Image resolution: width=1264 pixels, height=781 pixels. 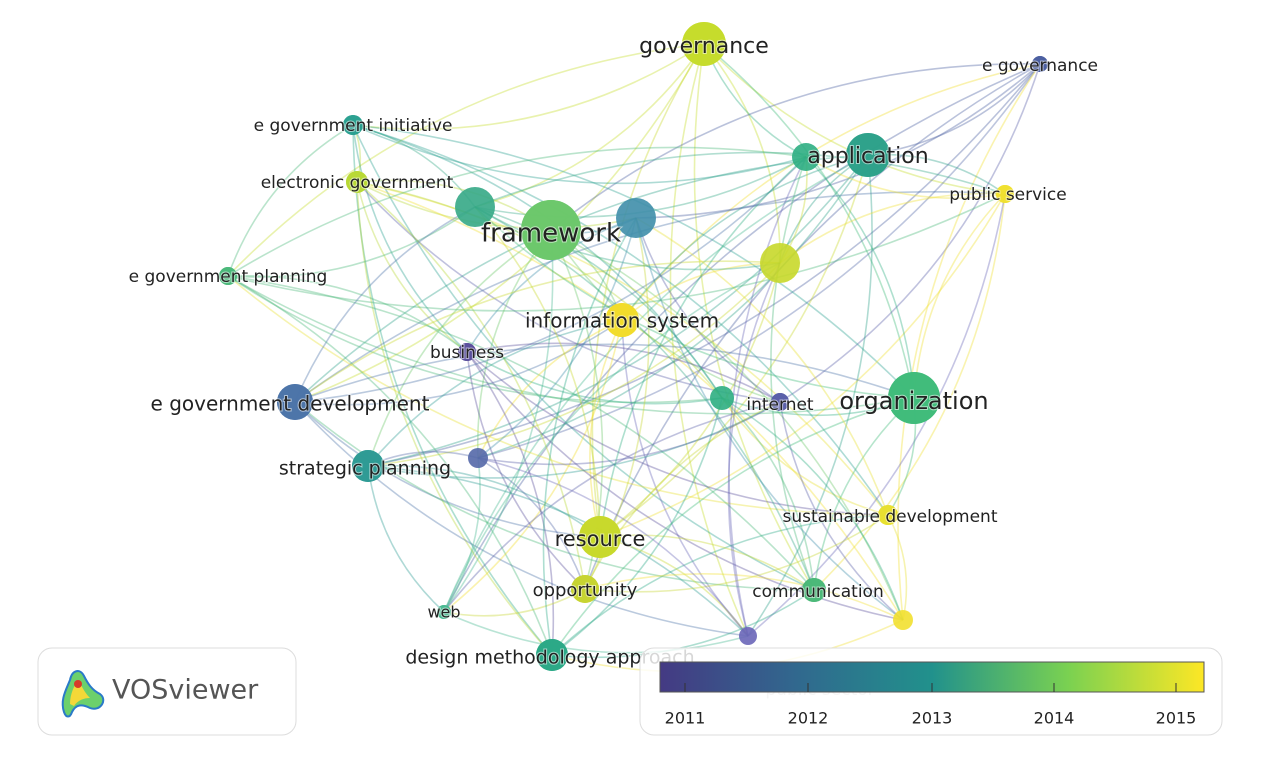 I want to click on node-label: strategic planning, so click(x=365, y=469).